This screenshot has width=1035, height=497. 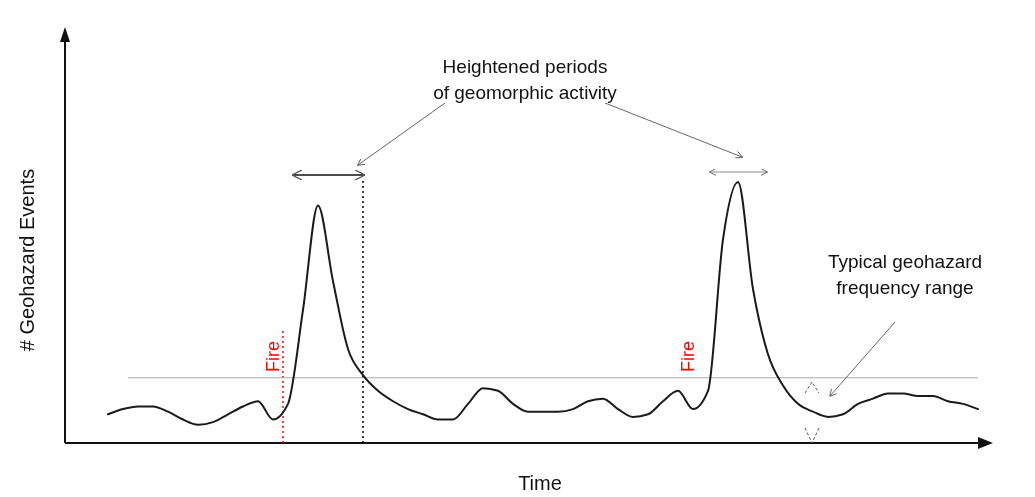 What do you see at coordinates (540, 483) in the screenshot?
I see `x-axis-title: Time` at bounding box center [540, 483].